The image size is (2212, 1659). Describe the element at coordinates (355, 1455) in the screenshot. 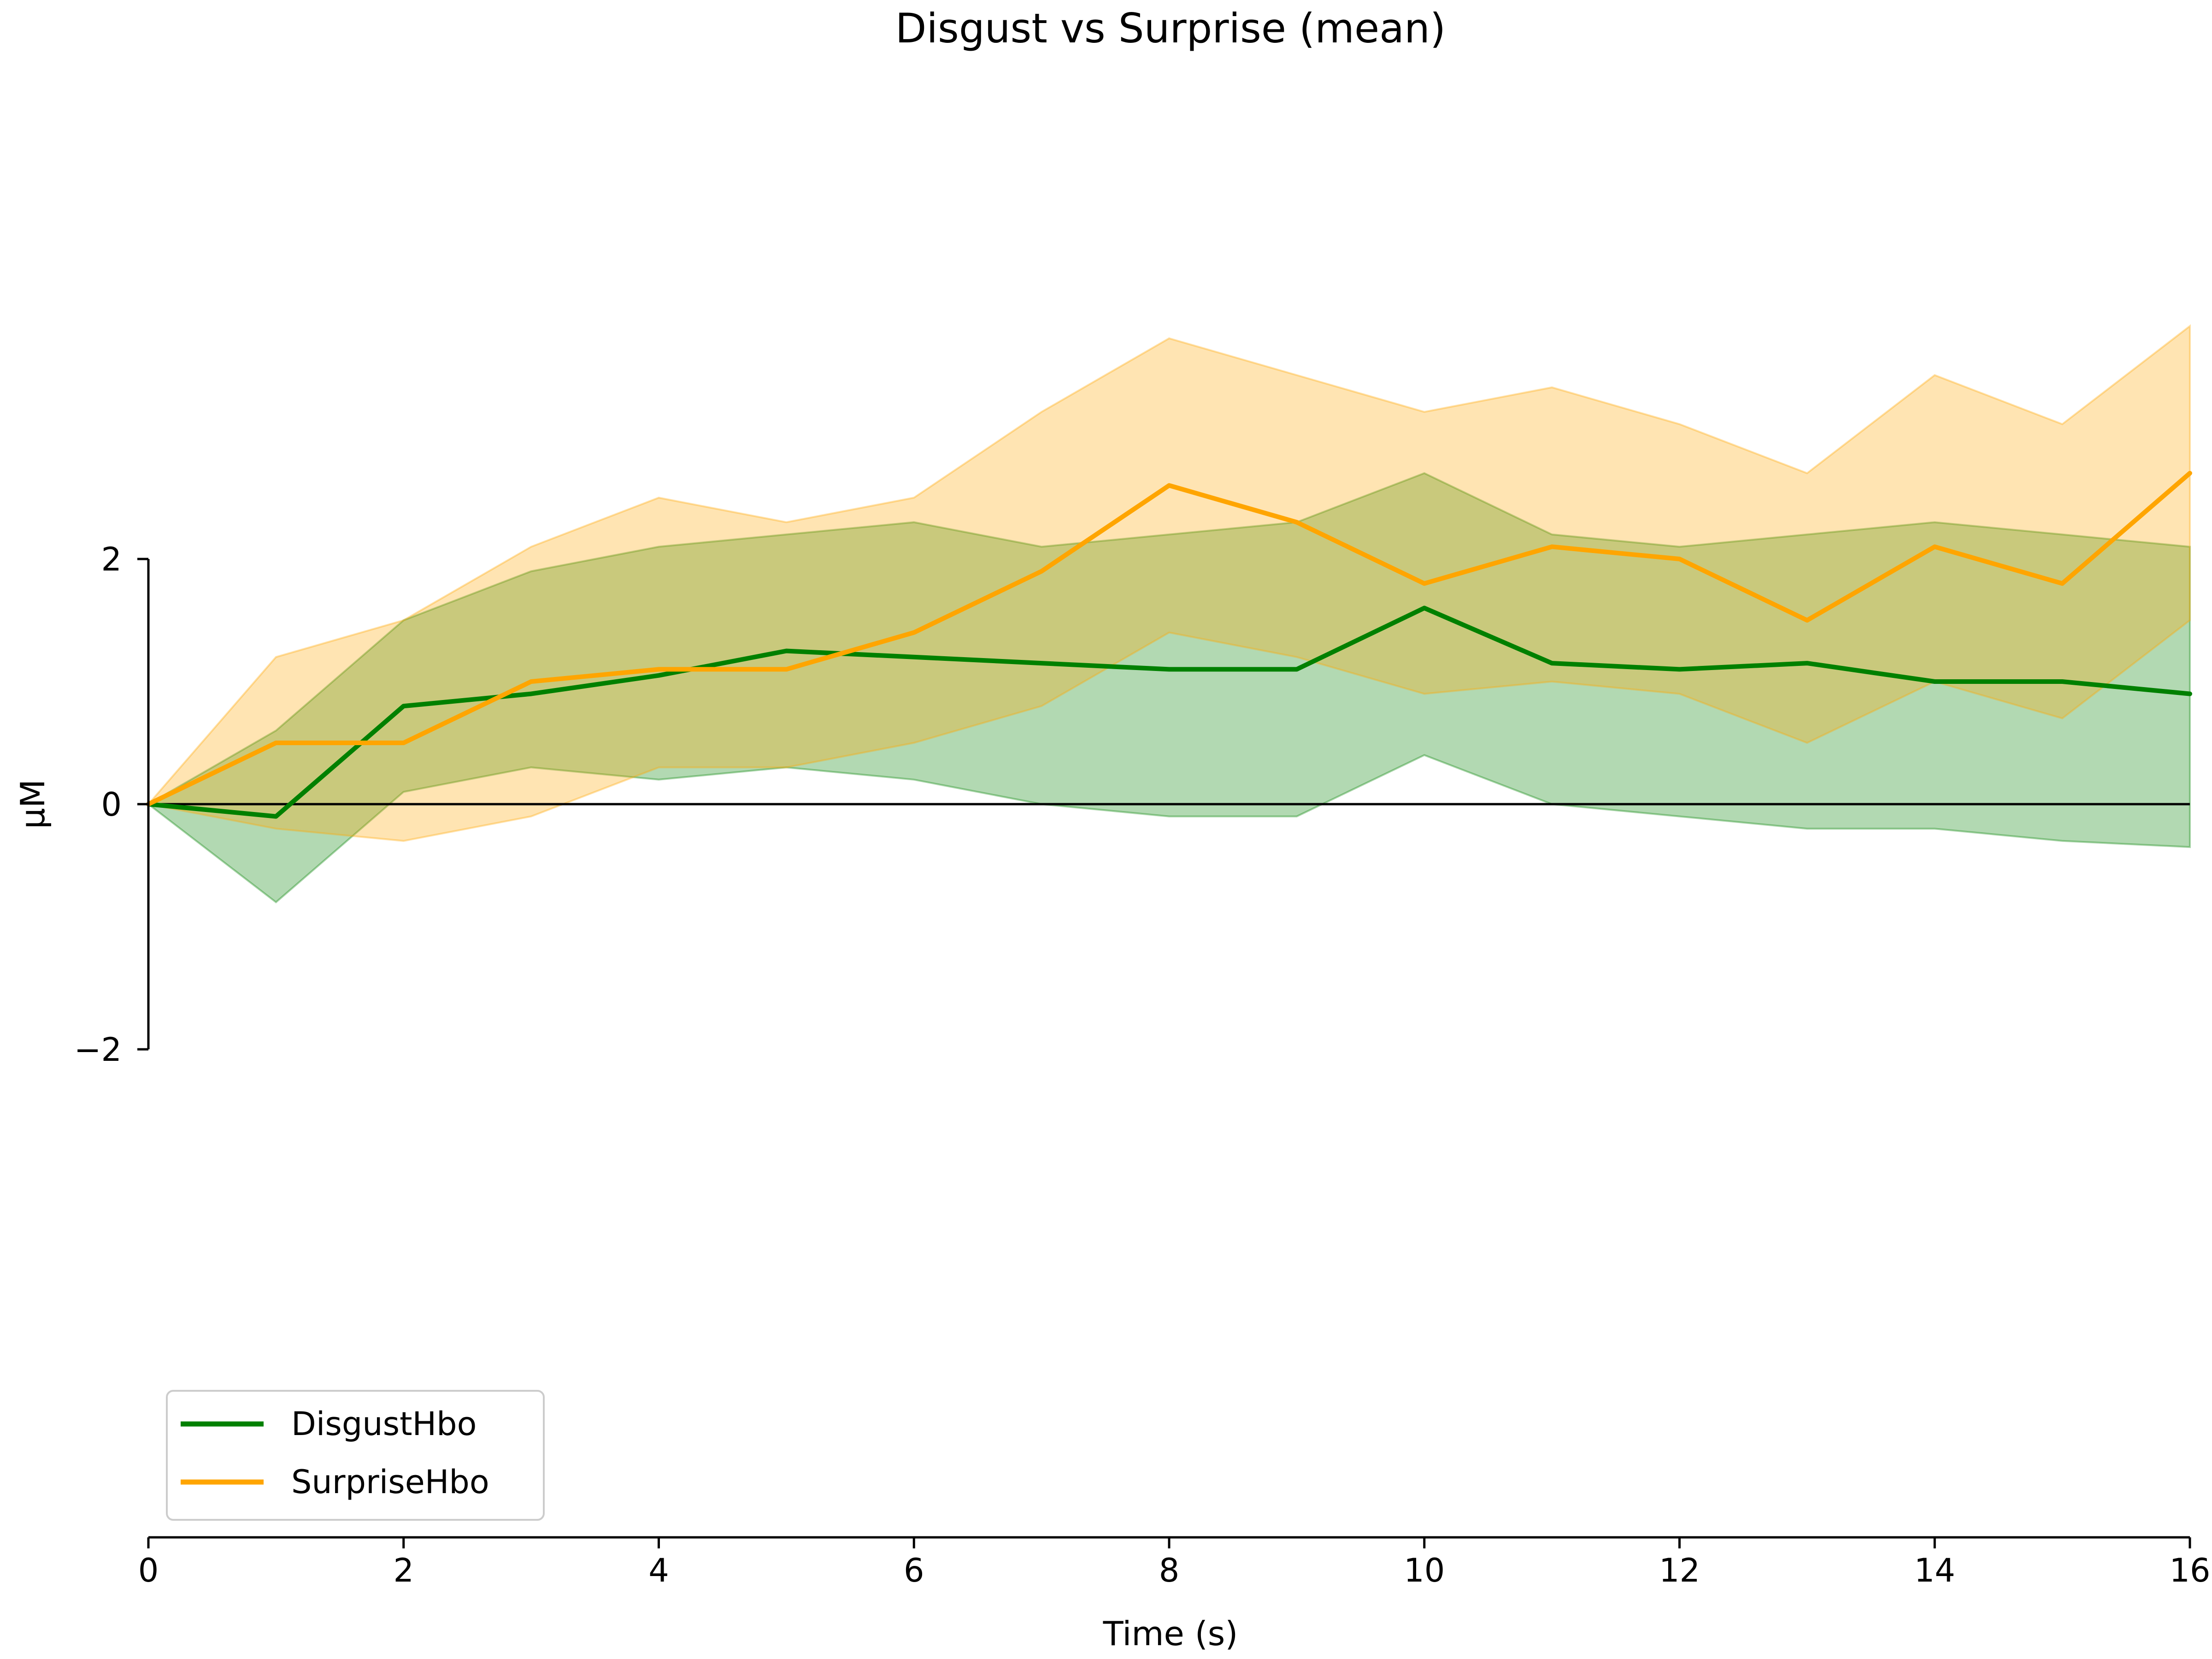

I see `legend: DisgustHbo SurpriseHbo` at that location.